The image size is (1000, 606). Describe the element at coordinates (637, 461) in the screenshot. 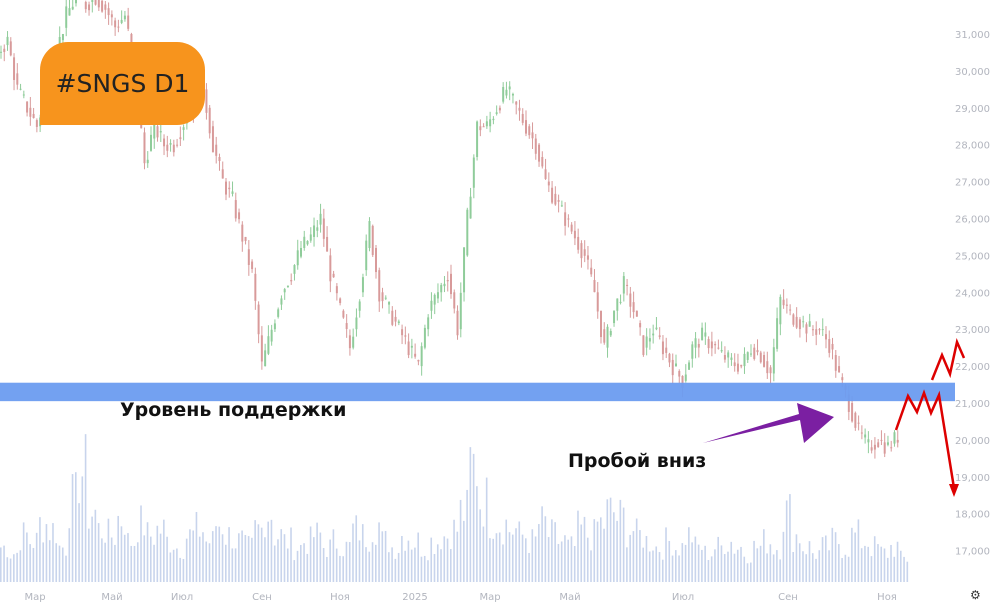

I see `breakout-label: Пробой вниз` at that location.